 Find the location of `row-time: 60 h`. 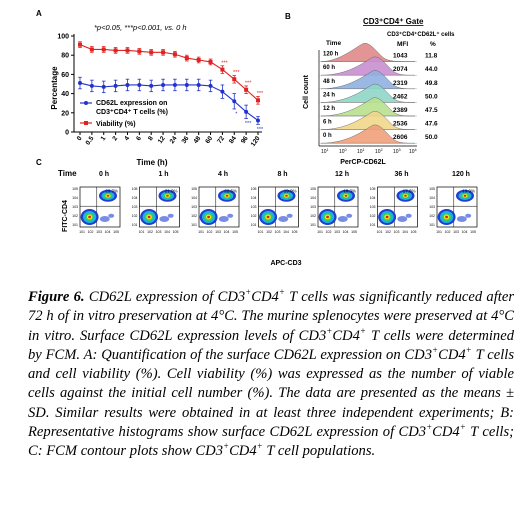

row-time: 60 h is located at coordinates (329, 68).